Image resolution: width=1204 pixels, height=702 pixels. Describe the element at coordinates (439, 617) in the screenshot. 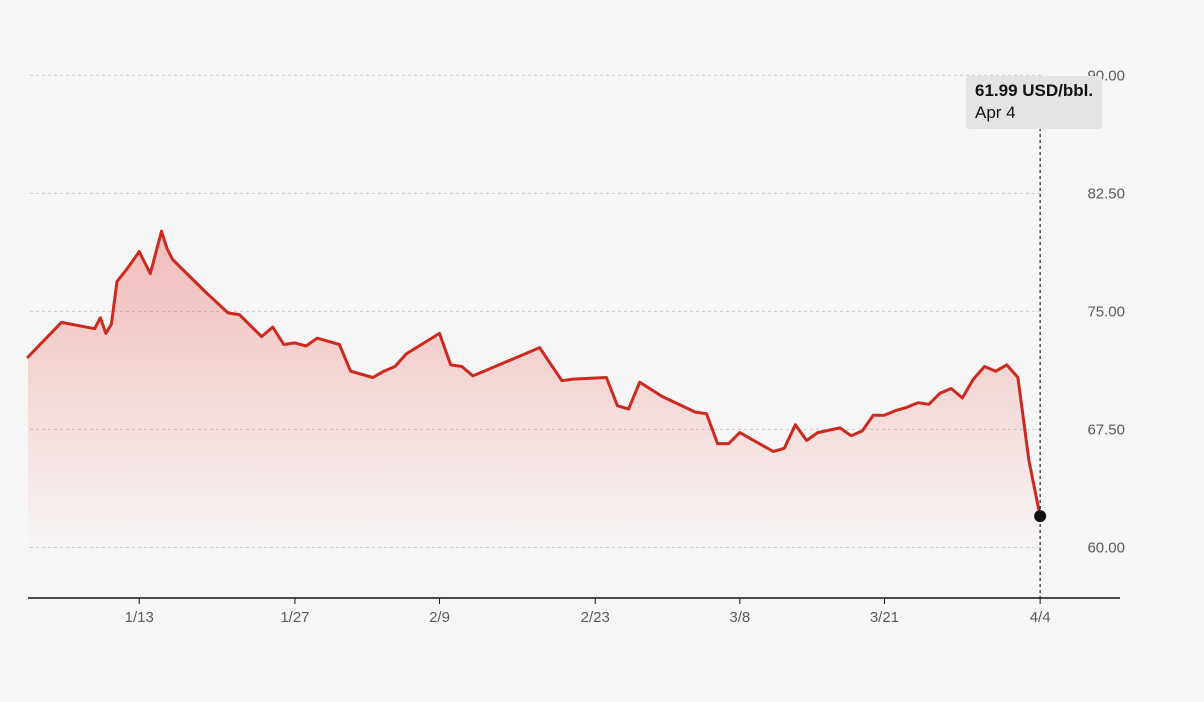

I see `x-tick-label: 2/9` at that location.